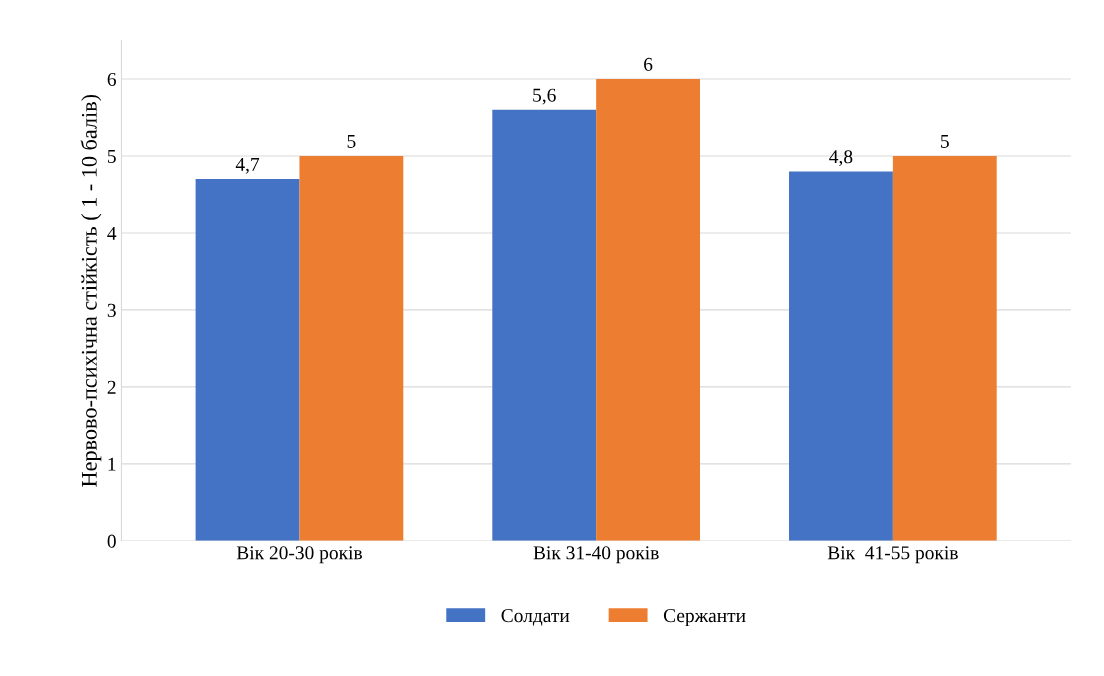 Image resolution: width=1104 pixels, height=676 pixels. Describe the element at coordinates (892, 555) in the screenshot. I see `x-tick-label: Вік 41-55 років` at that location.